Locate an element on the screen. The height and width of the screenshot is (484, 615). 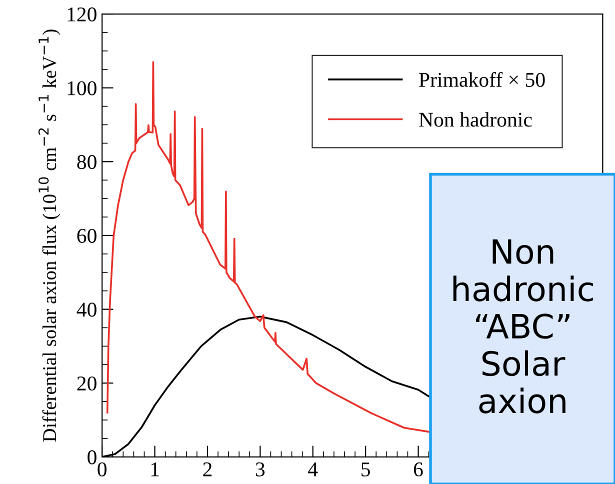
x-tick-label: 3 is located at coordinates (260, 469).